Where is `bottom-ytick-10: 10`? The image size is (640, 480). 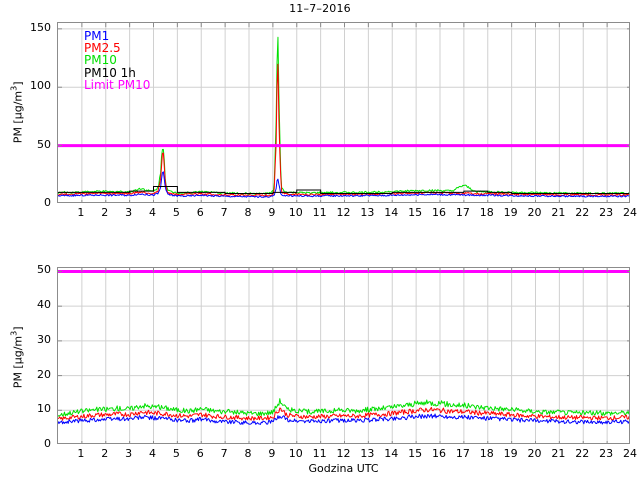
bottom-ytick-10: 10 is located at coordinates (44, 409).